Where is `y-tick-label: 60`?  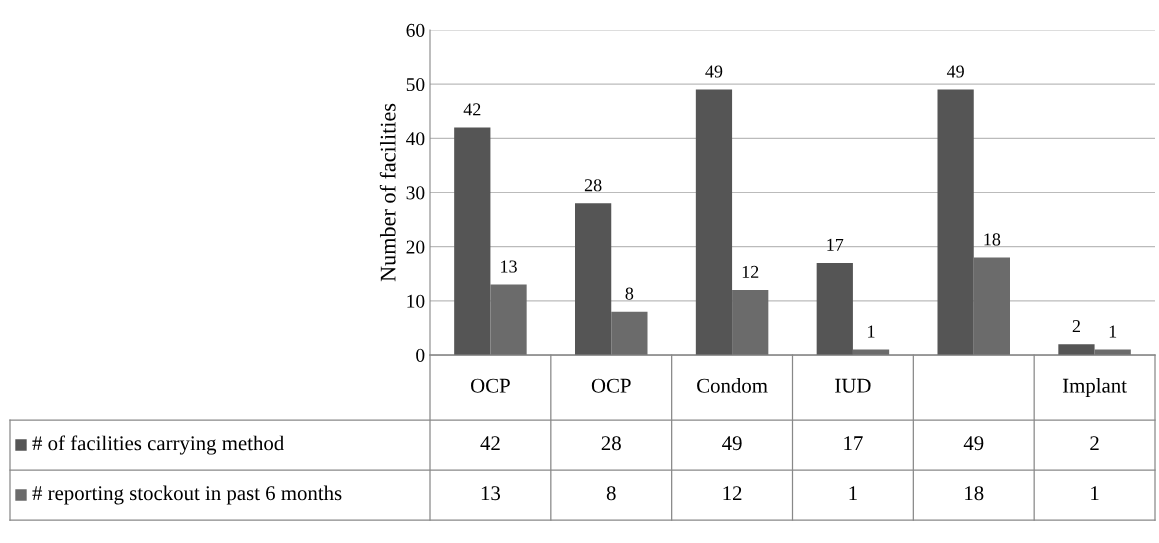
y-tick-label: 60 is located at coordinates (415, 30).